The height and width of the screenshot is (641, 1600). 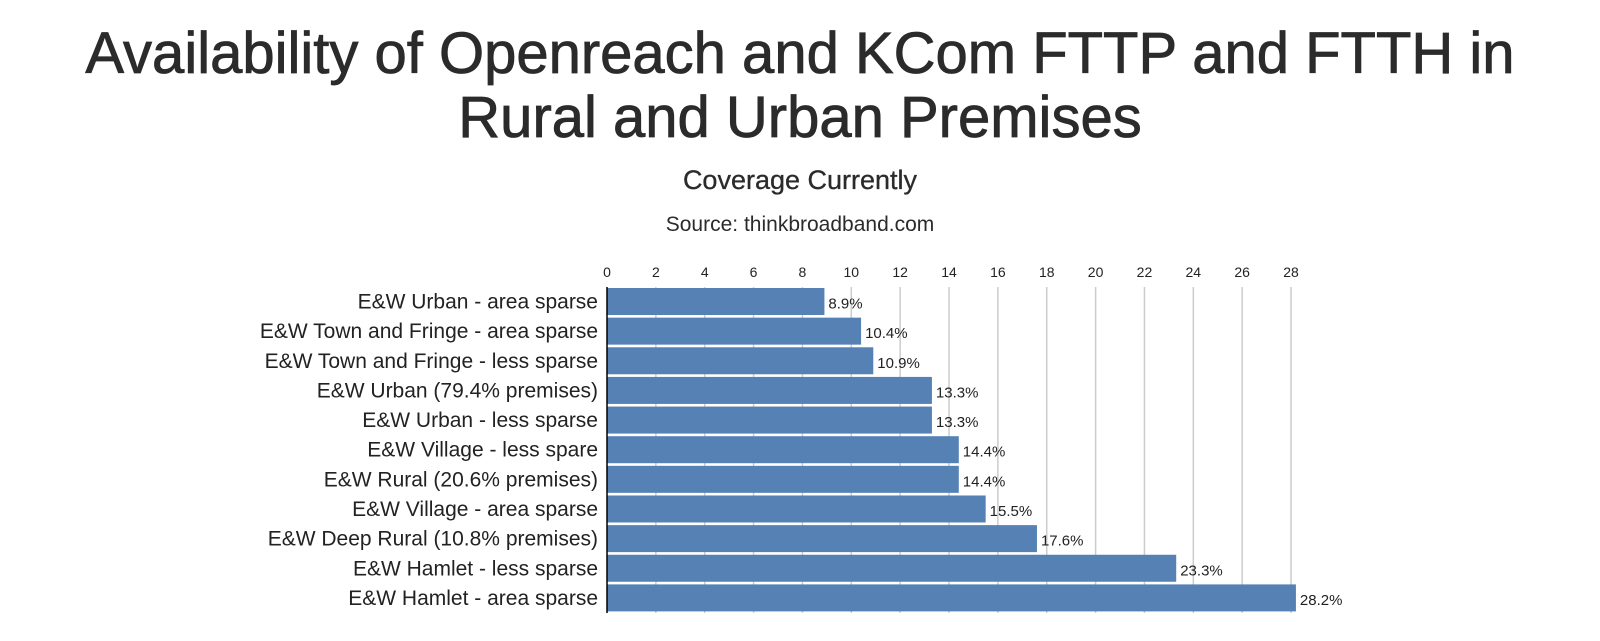 What do you see at coordinates (800, 180) in the screenshot?
I see `chart-subtitle: Coverage Currently` at bounding box center [800, 180].